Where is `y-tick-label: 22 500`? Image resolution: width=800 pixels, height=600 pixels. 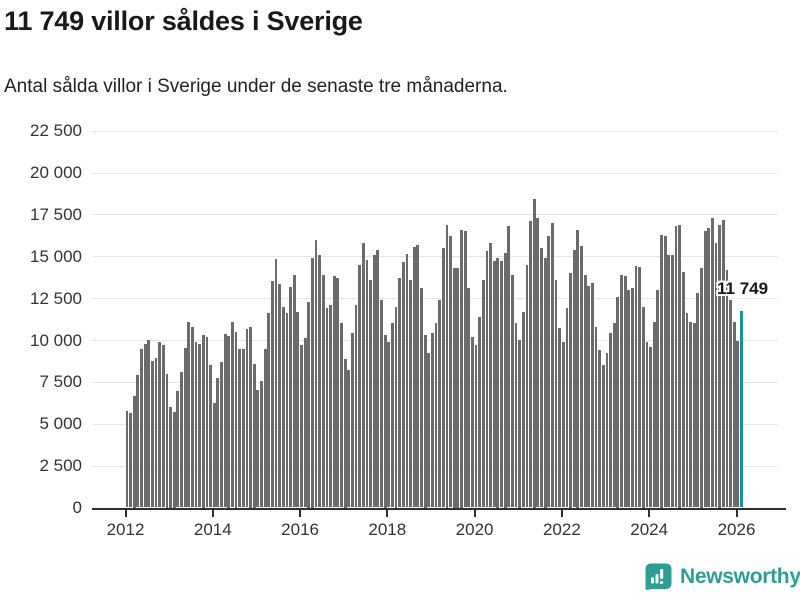 y-tick-label: 22 500 is located at coordinates (56, 131).